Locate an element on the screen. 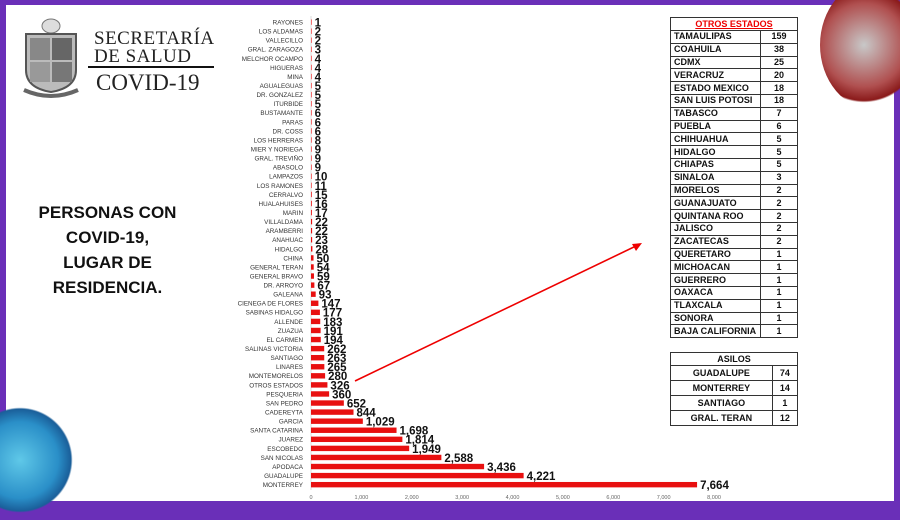  category-label: GUADALUPE is located at coordinates (283, 476).